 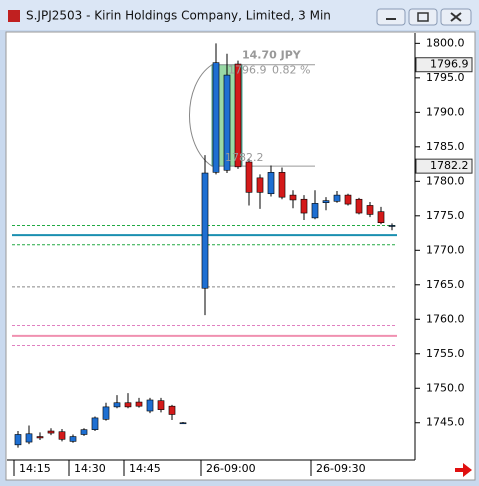 What do you see at coordinates (14, 16) in the screenshot?
I see `app-icon` at bounding box center [14, 16].